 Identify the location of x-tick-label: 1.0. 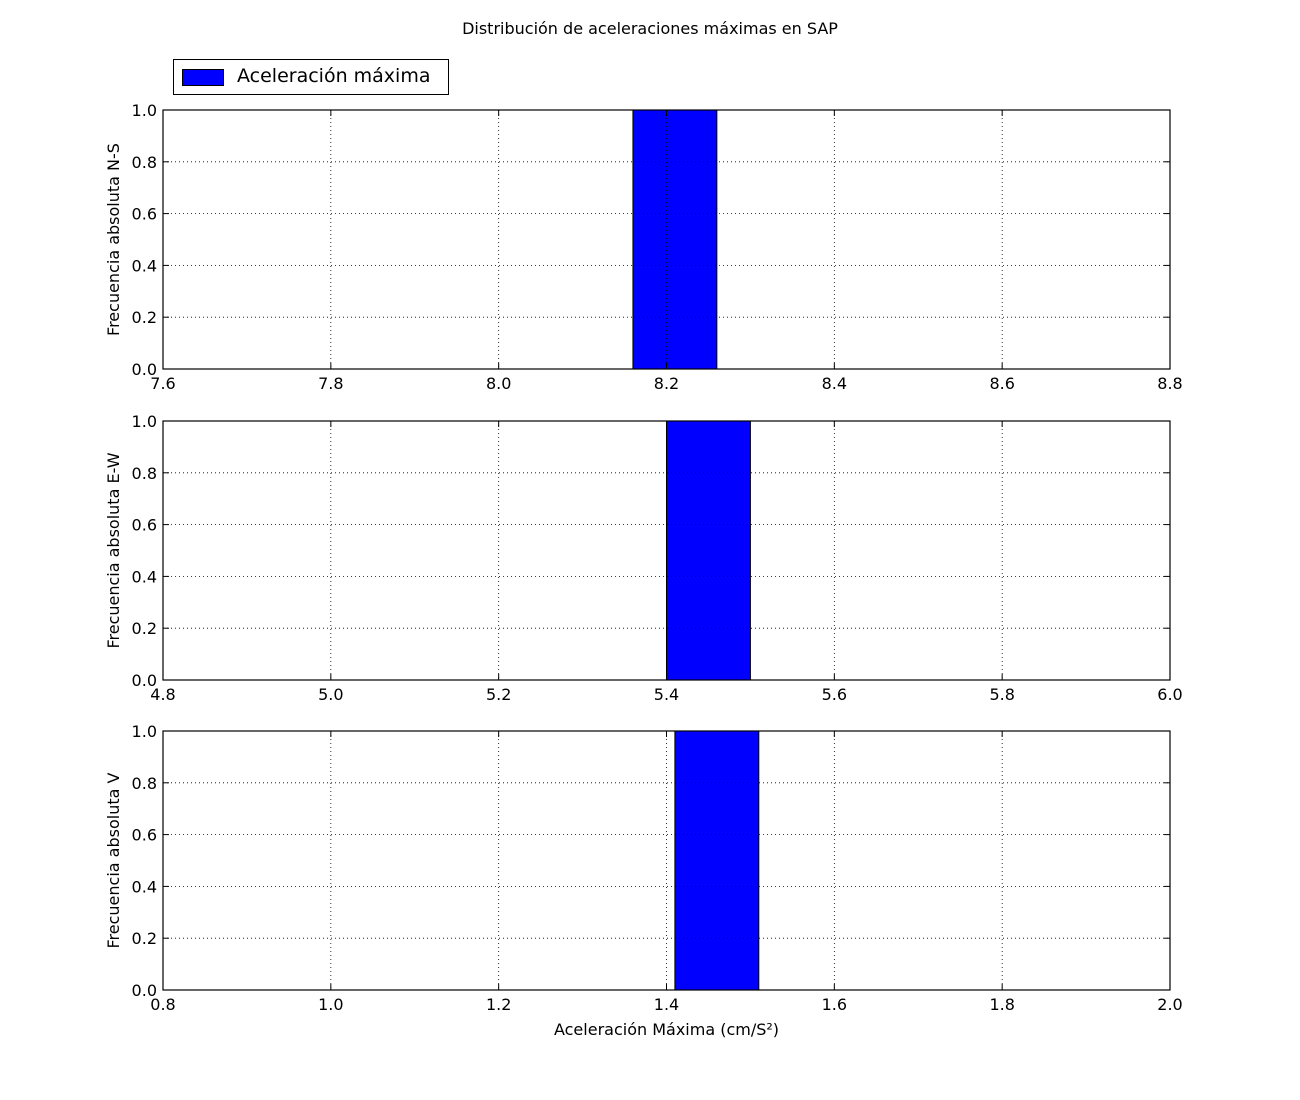
(330, 1004).